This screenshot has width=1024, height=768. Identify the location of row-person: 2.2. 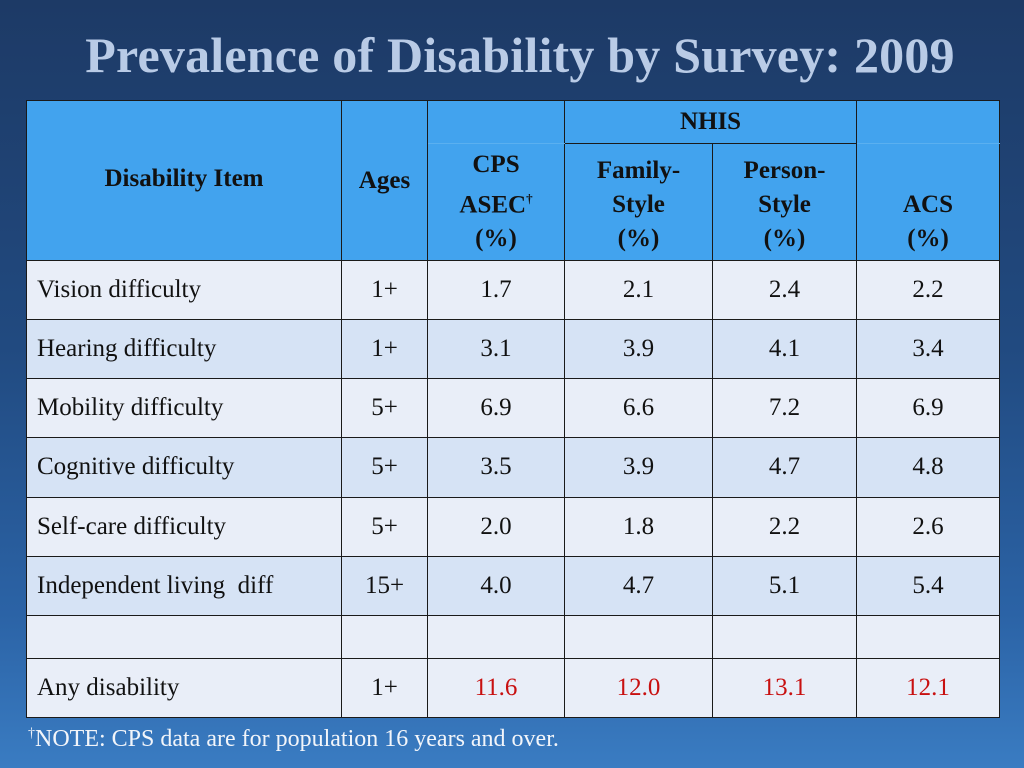
(784, 526).